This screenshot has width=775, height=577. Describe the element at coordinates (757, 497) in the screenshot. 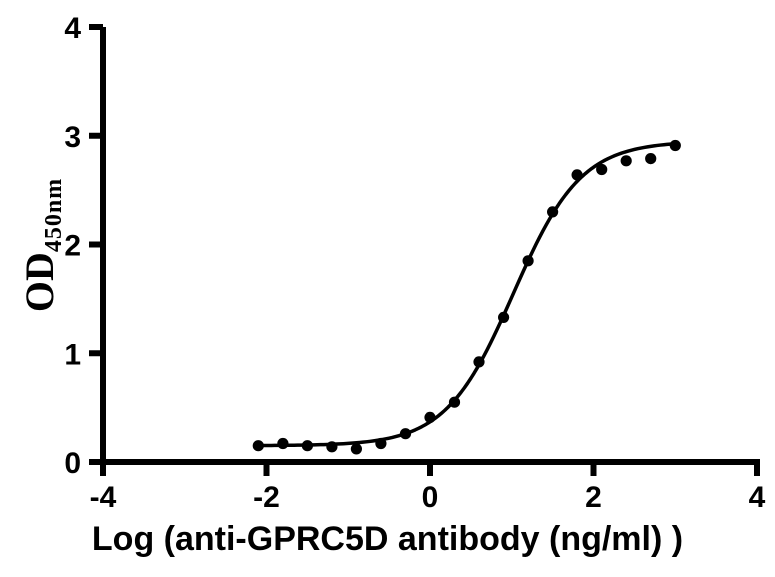

I see `x-tick-label: 4` at that location.